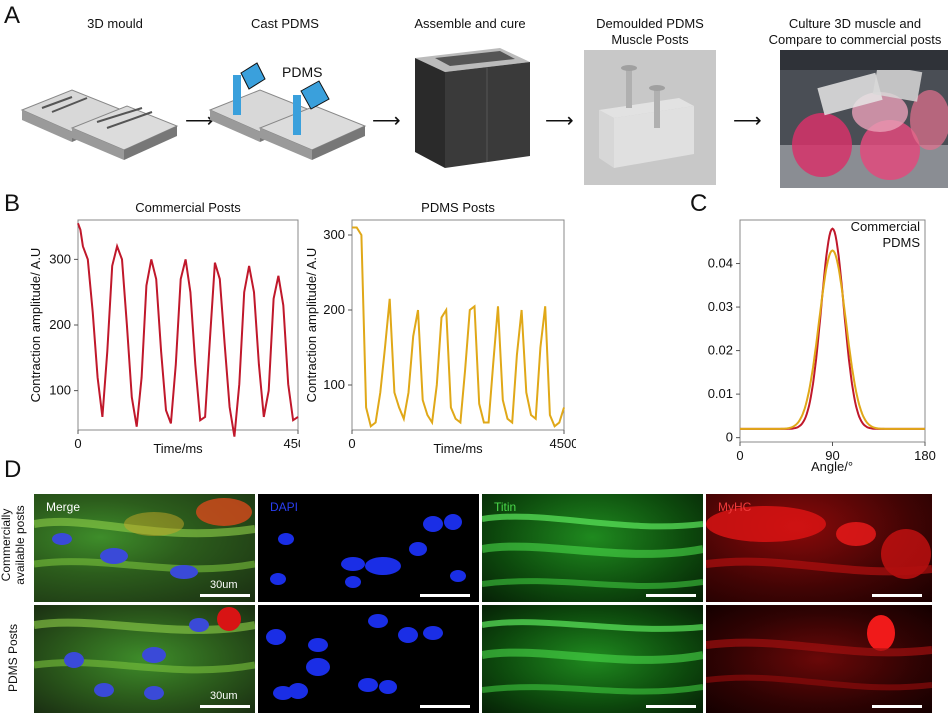  What do you see at coordinates (864, 119) in the screenshot?
I see `culture-photo` at bounding box center [864, 119].